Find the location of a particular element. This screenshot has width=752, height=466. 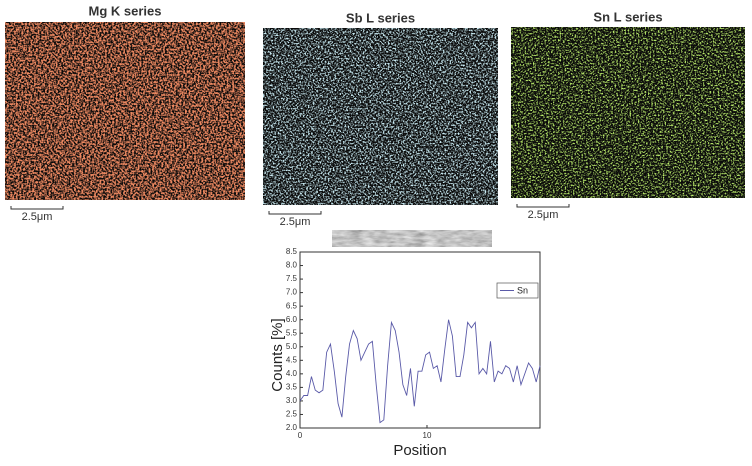

y-tick-label: 2.0 is located at coordinates (292, 427).